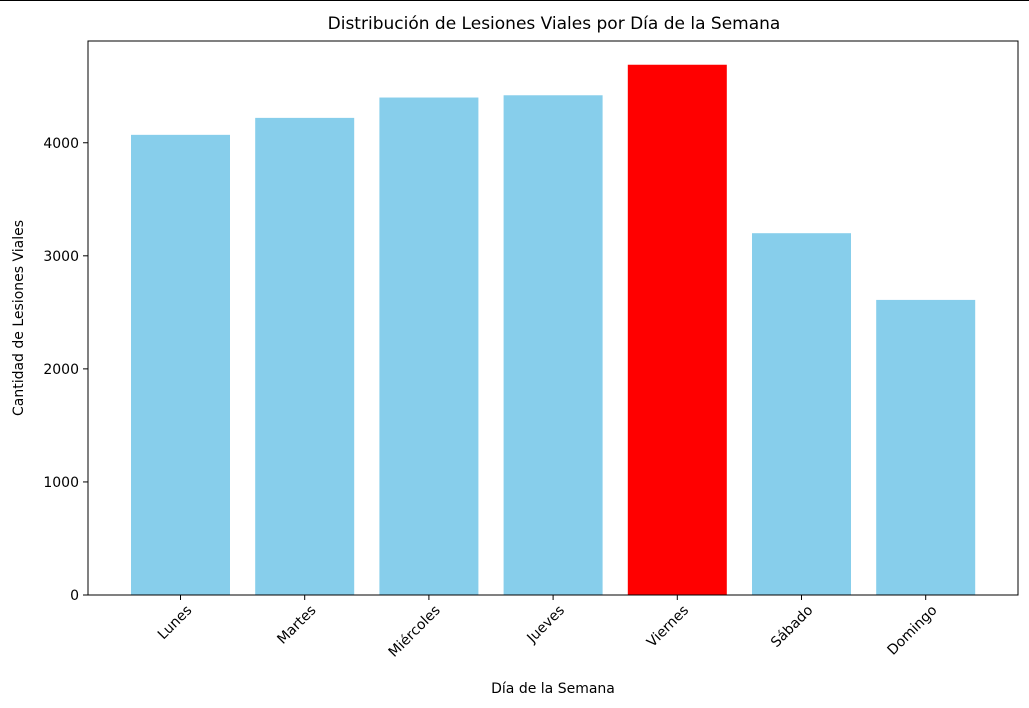 This screenshot has height=708, width=1029. I want to click on x-tick-label: Domingo, so click(913, 631).